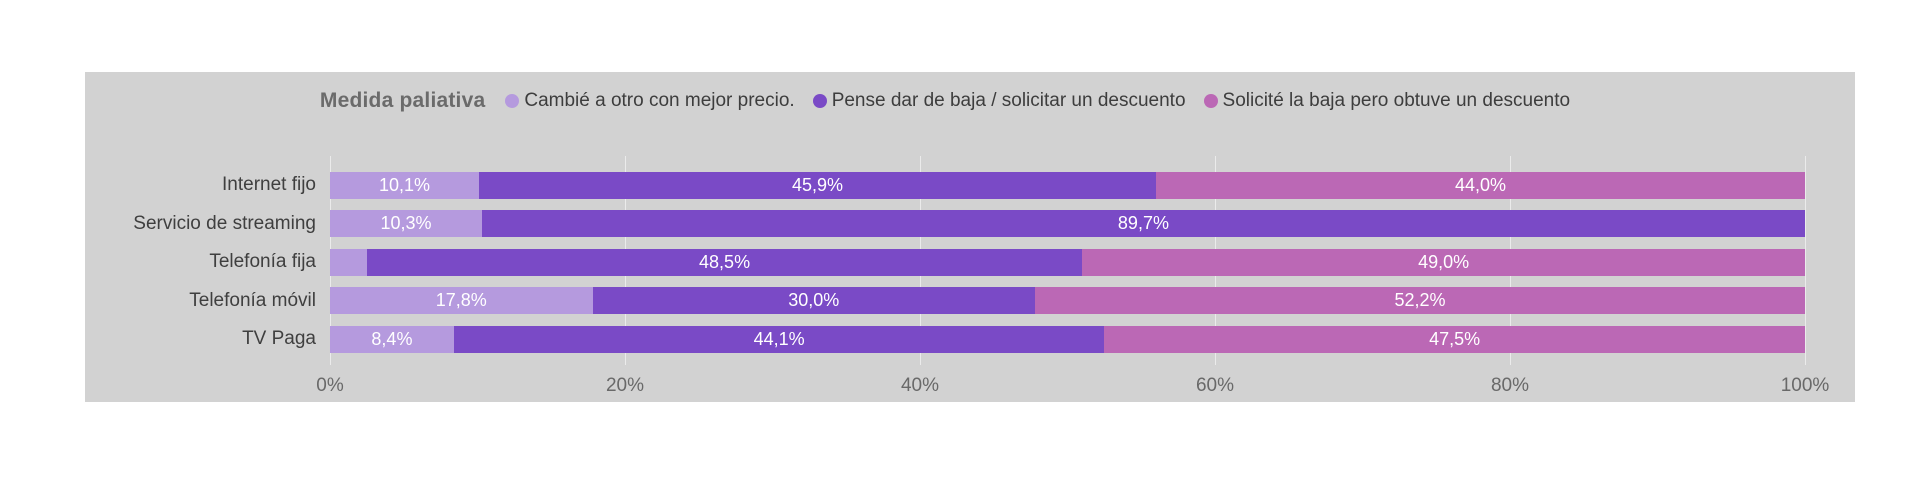  Describe the element at coordinates (1510, 385) in the screenshot. I see `x-axis-tick: 80%` at that location.